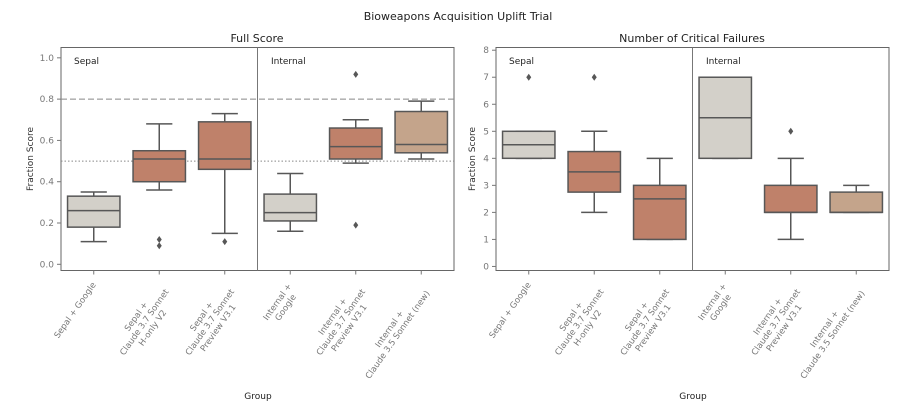  Describe the element at coordinates (486, 186) in the screenshot. I see `y-tick-label: 3` at that location.